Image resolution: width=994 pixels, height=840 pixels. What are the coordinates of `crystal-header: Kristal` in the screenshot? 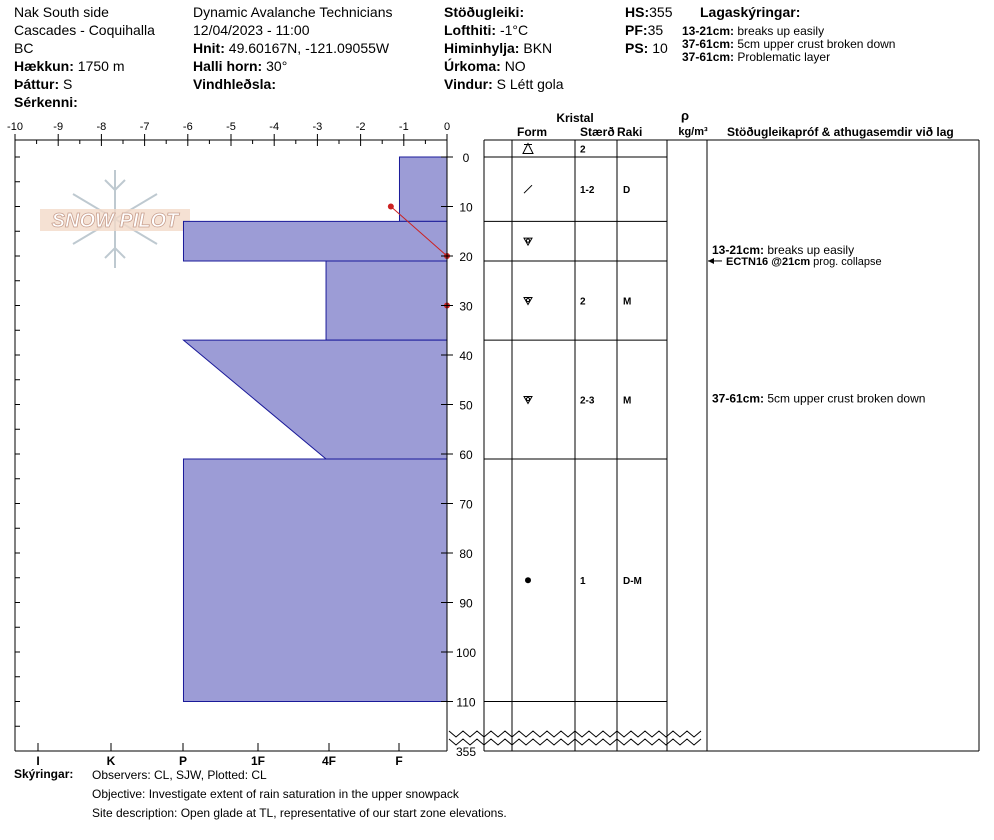 It's located at (574, 118).